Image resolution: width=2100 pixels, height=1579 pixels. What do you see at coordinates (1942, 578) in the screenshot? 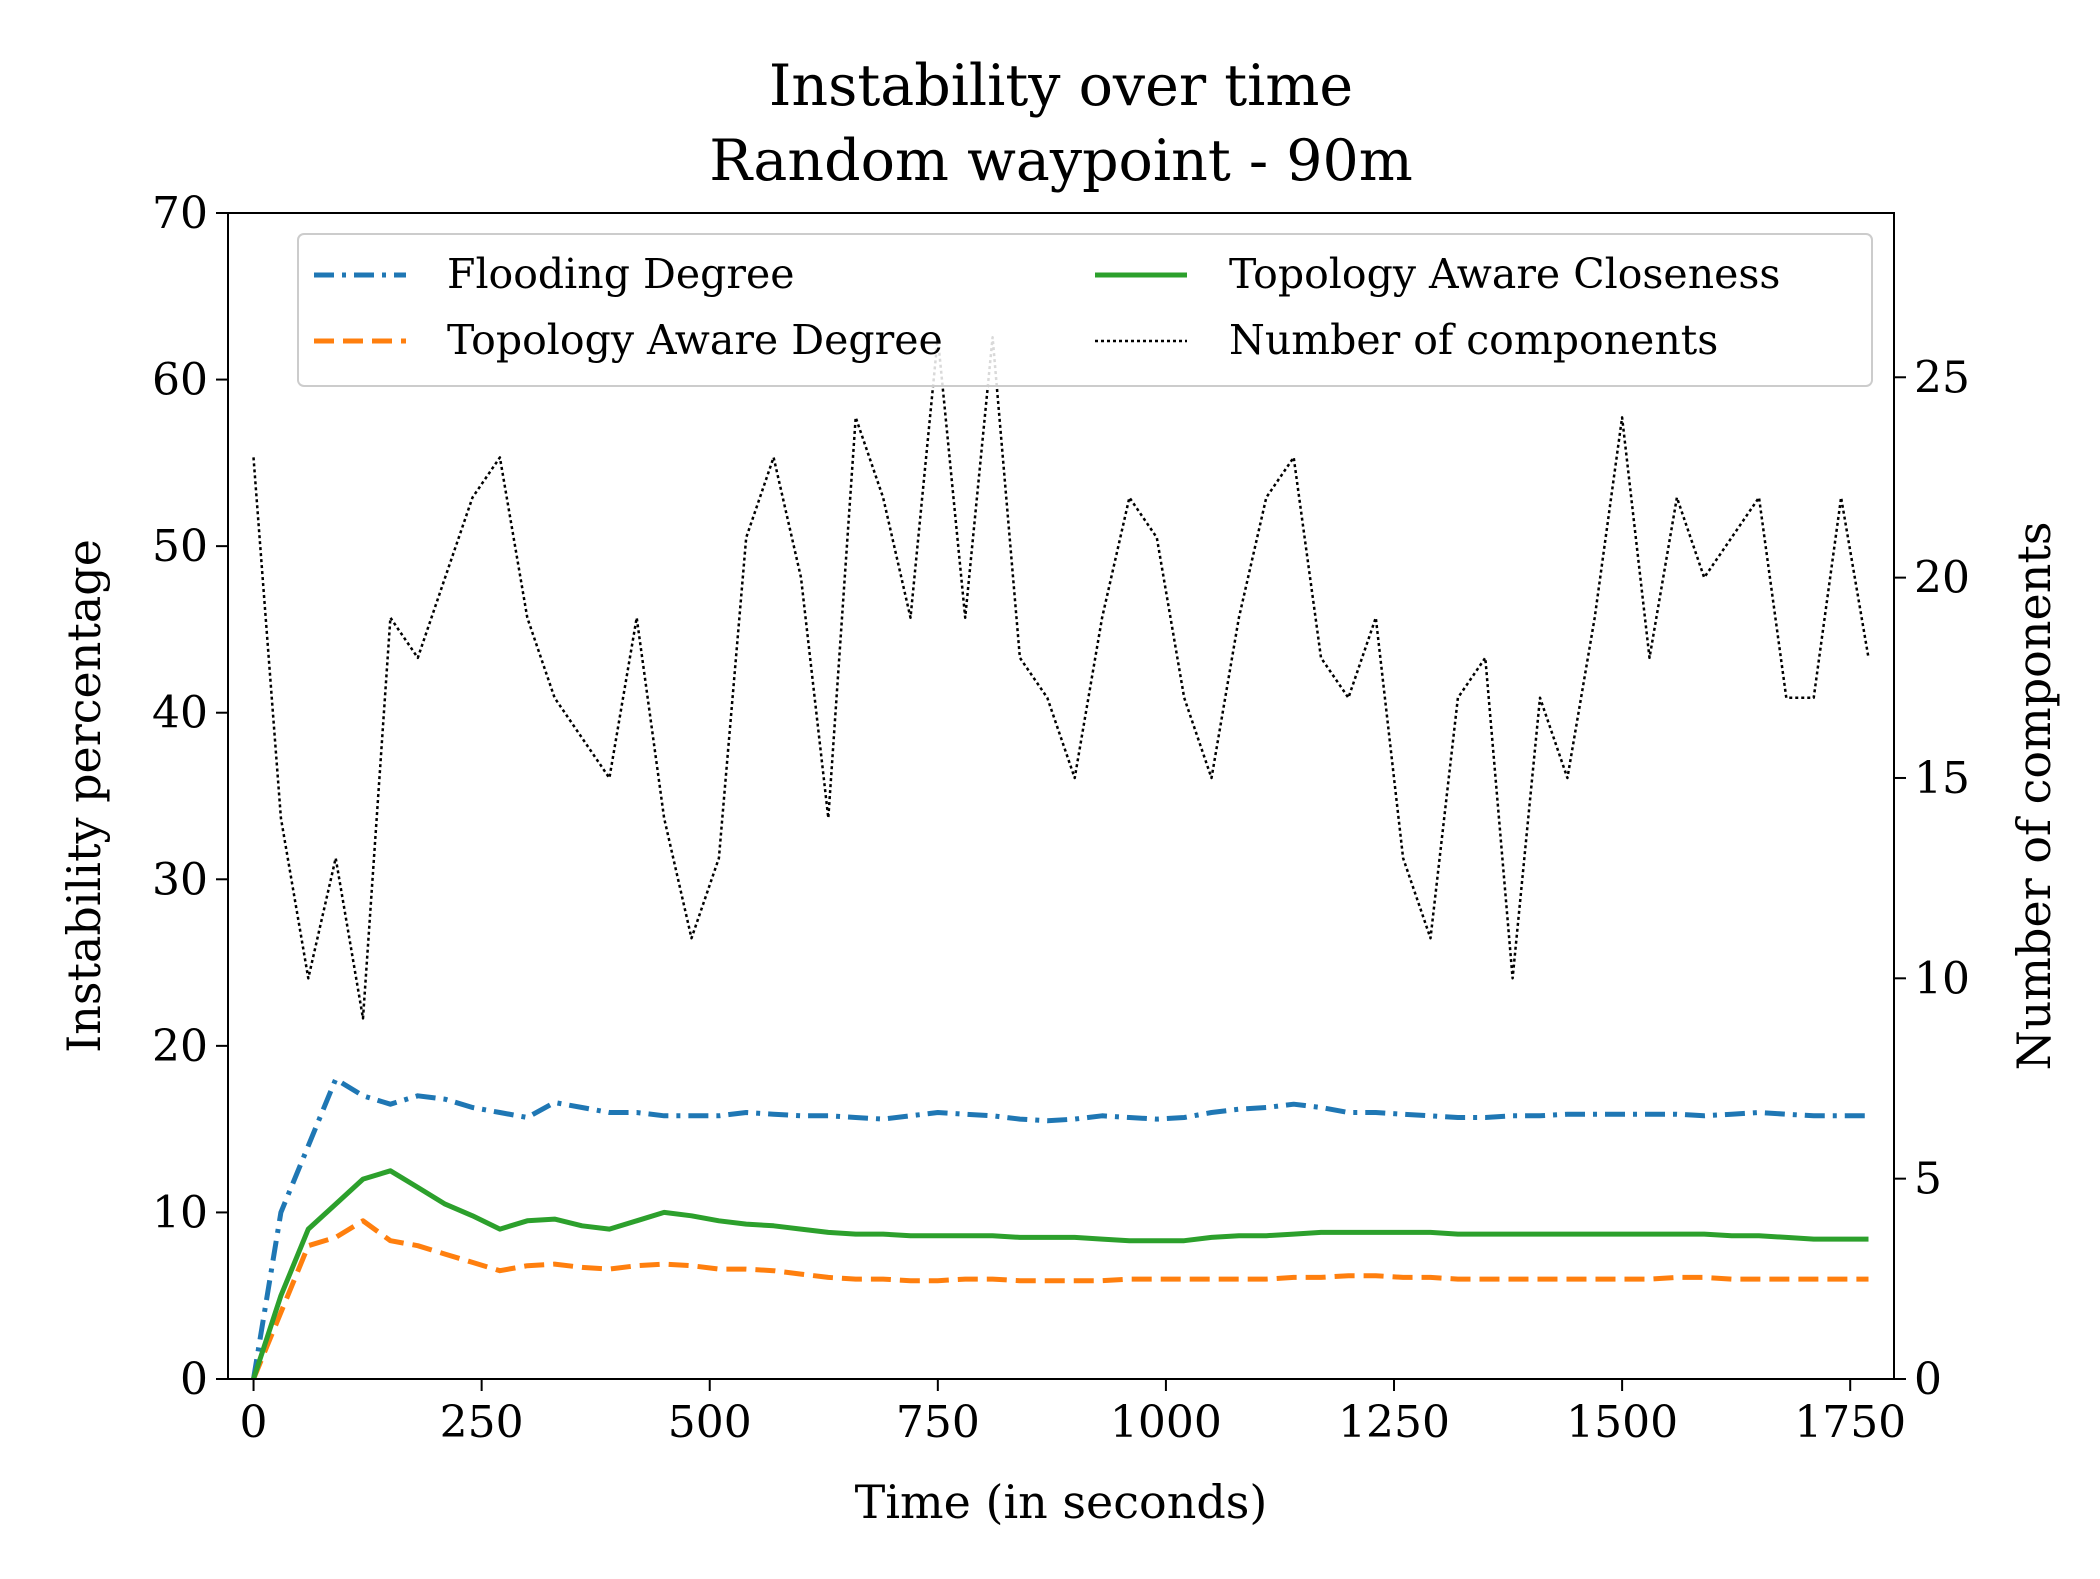
I see `y2-tick-label: 20` at bounding box center [1942, 578].